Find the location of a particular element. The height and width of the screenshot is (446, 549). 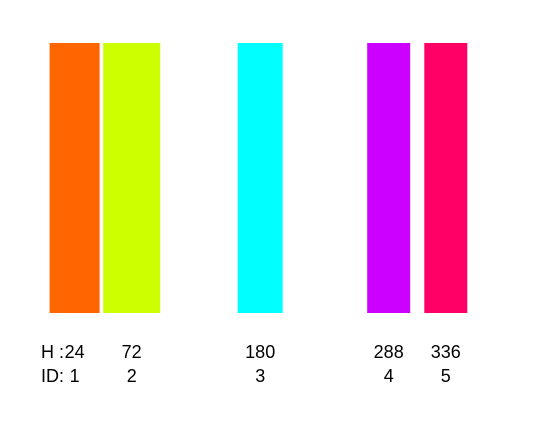

hue-label-3: 180 is located at coordinates (260, 352).